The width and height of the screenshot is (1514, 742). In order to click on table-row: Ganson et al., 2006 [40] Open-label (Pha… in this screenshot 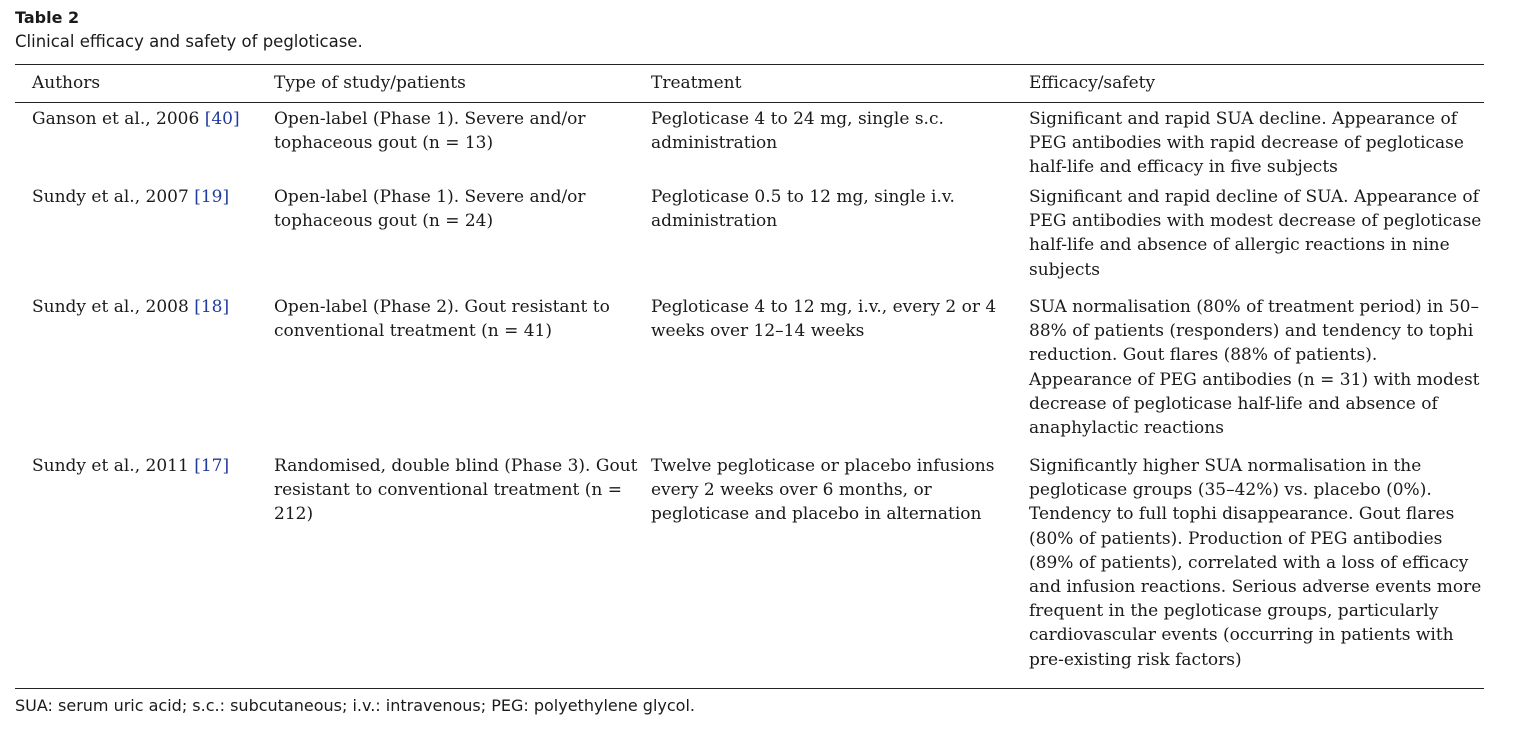, I will do `click(749, 143)`.